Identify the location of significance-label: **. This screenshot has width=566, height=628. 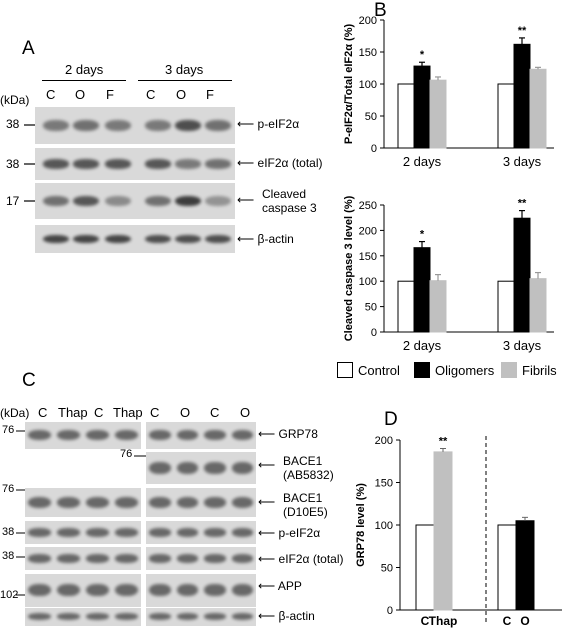
(522, 31).